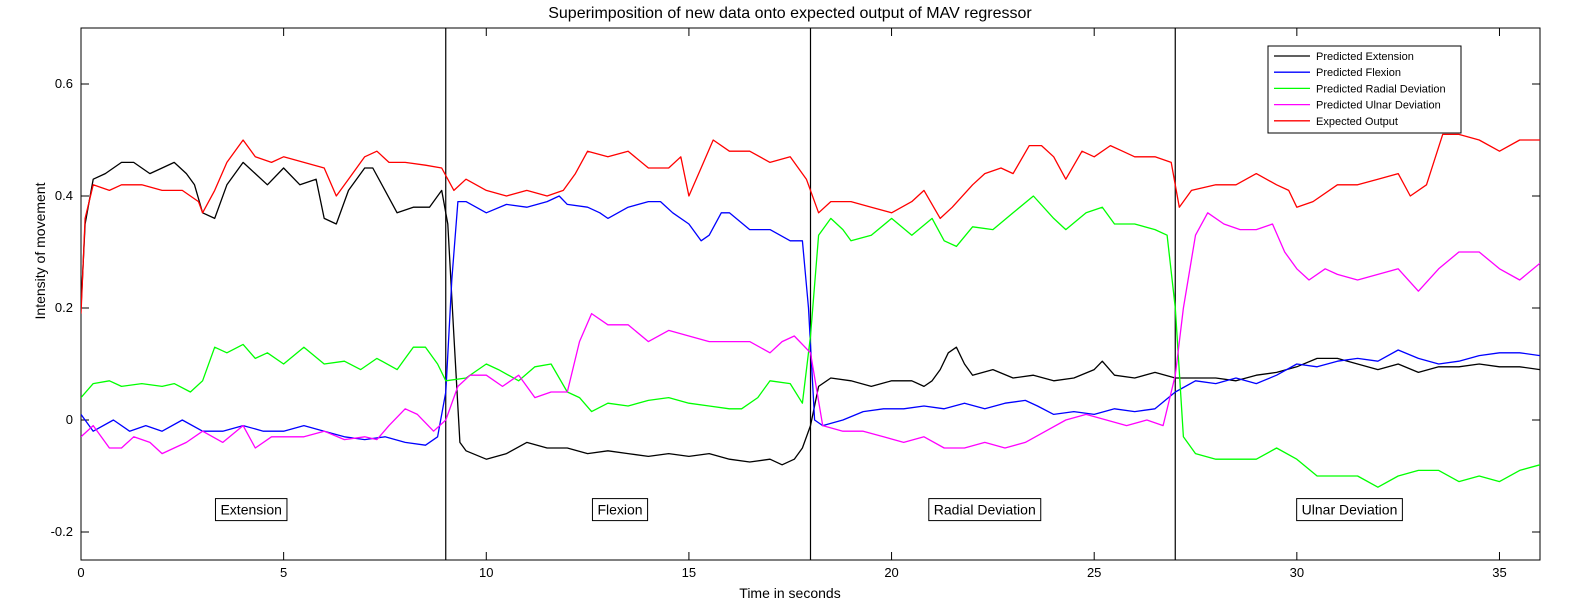 The width and height of the screenshot is (1596, 605). What do you see at coordinates (1358, 73) in the screenshot?
I see `legend-entry: Predicted Flexion` at bounding box center [1358, 73].